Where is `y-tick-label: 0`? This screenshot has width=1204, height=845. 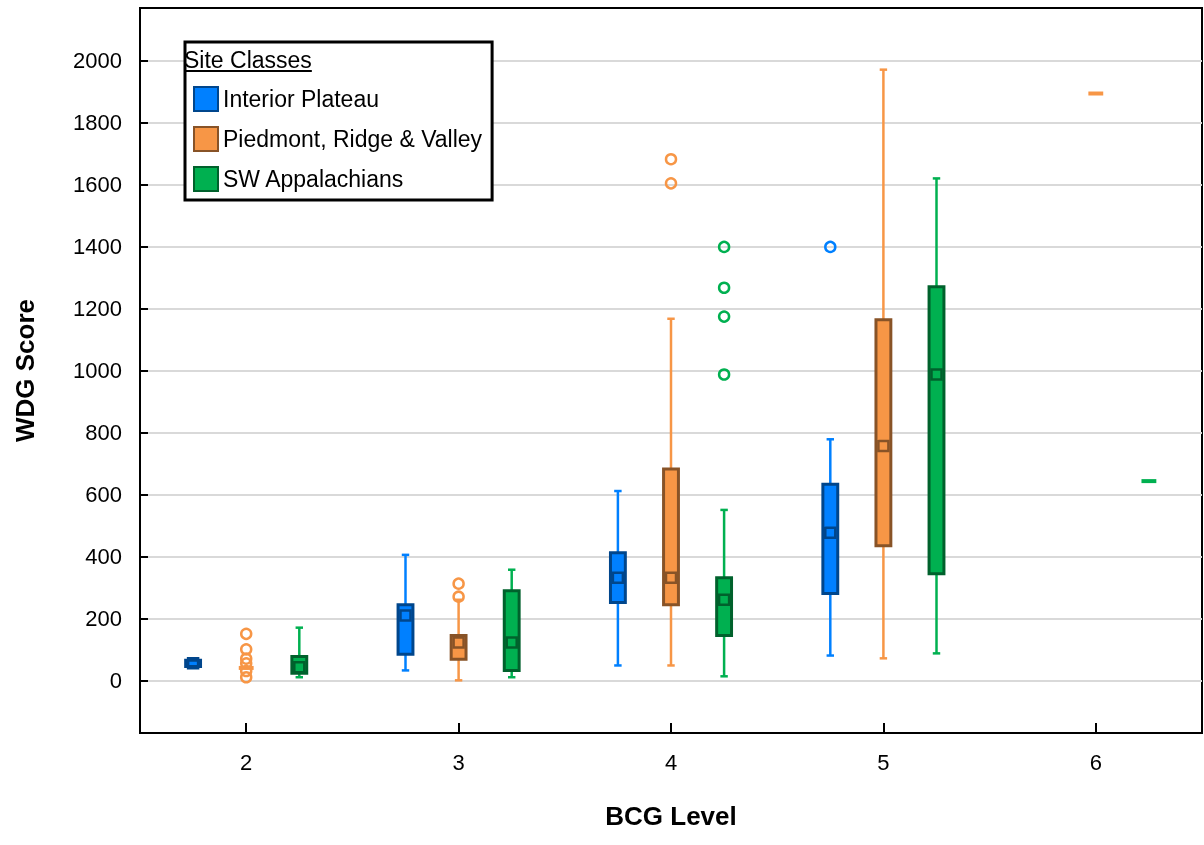
y-tick-label: 0 is located at coordinates (115, 680).